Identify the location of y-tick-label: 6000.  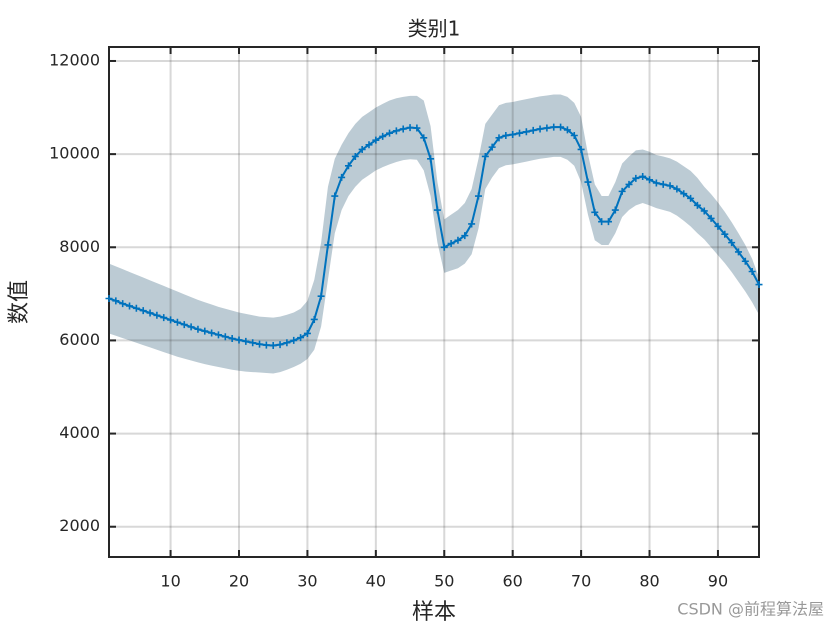
(79, 339).